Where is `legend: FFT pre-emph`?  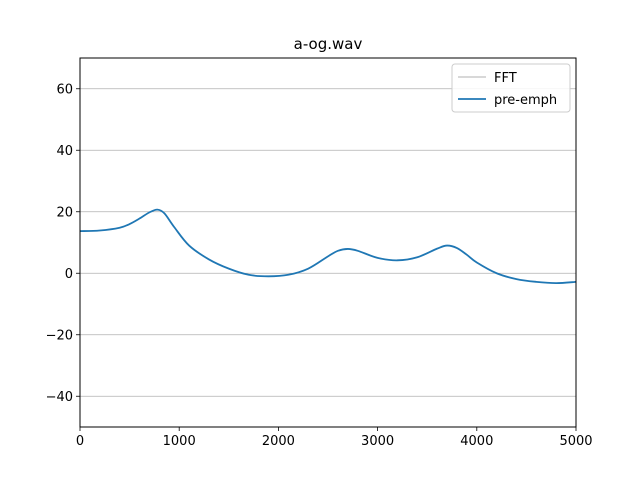 legend: FFT pre-emph is located at coordinates (511, 88).